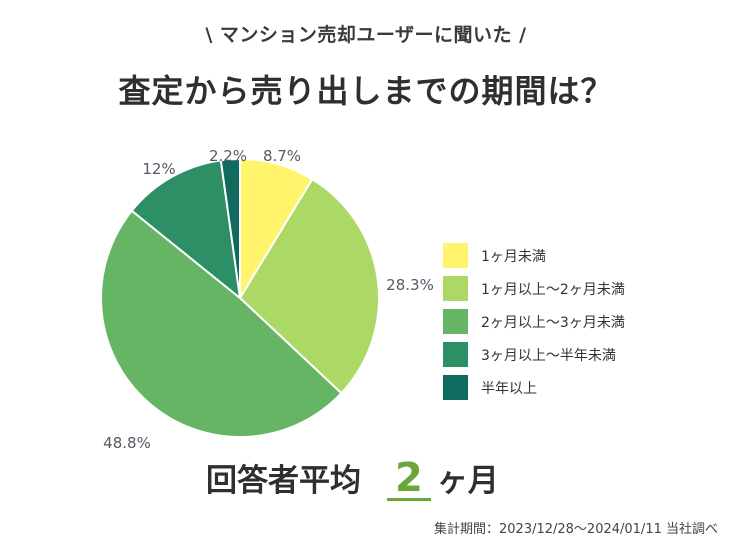  Describe the element at coordinates (366, 35) in the screenshot. I see `chart-subtitle: \ マンション売却ユーザーに聞いた /` at that location.